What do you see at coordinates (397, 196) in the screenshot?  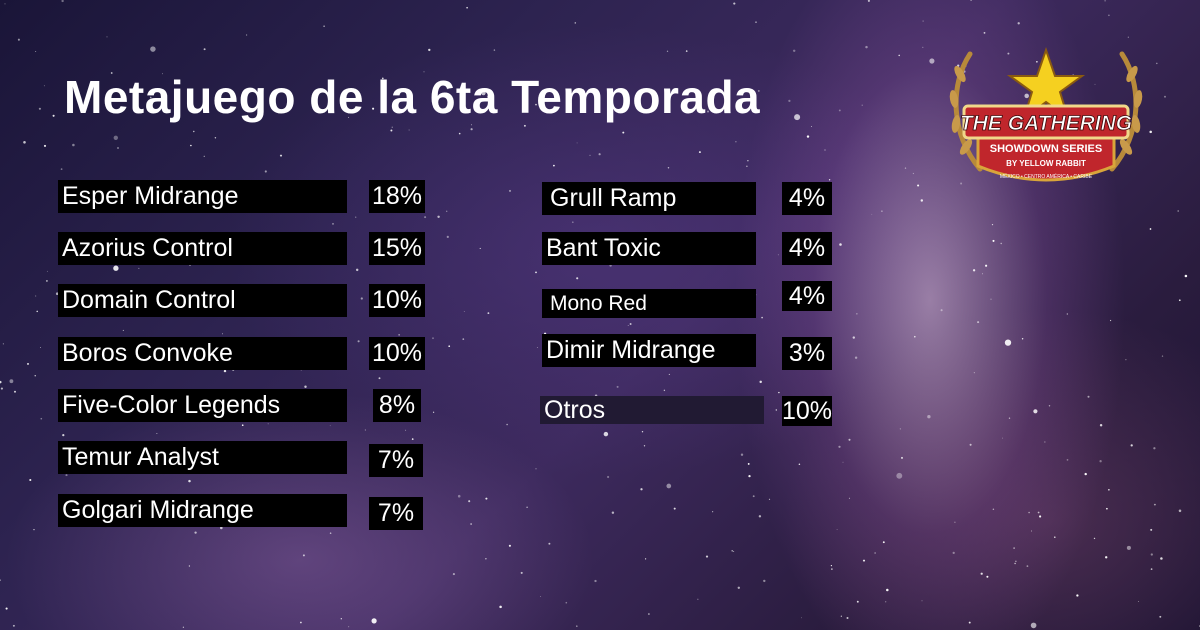 I see `deck-pct-esper-midrange: 18%` at bounding box center [397, 196].